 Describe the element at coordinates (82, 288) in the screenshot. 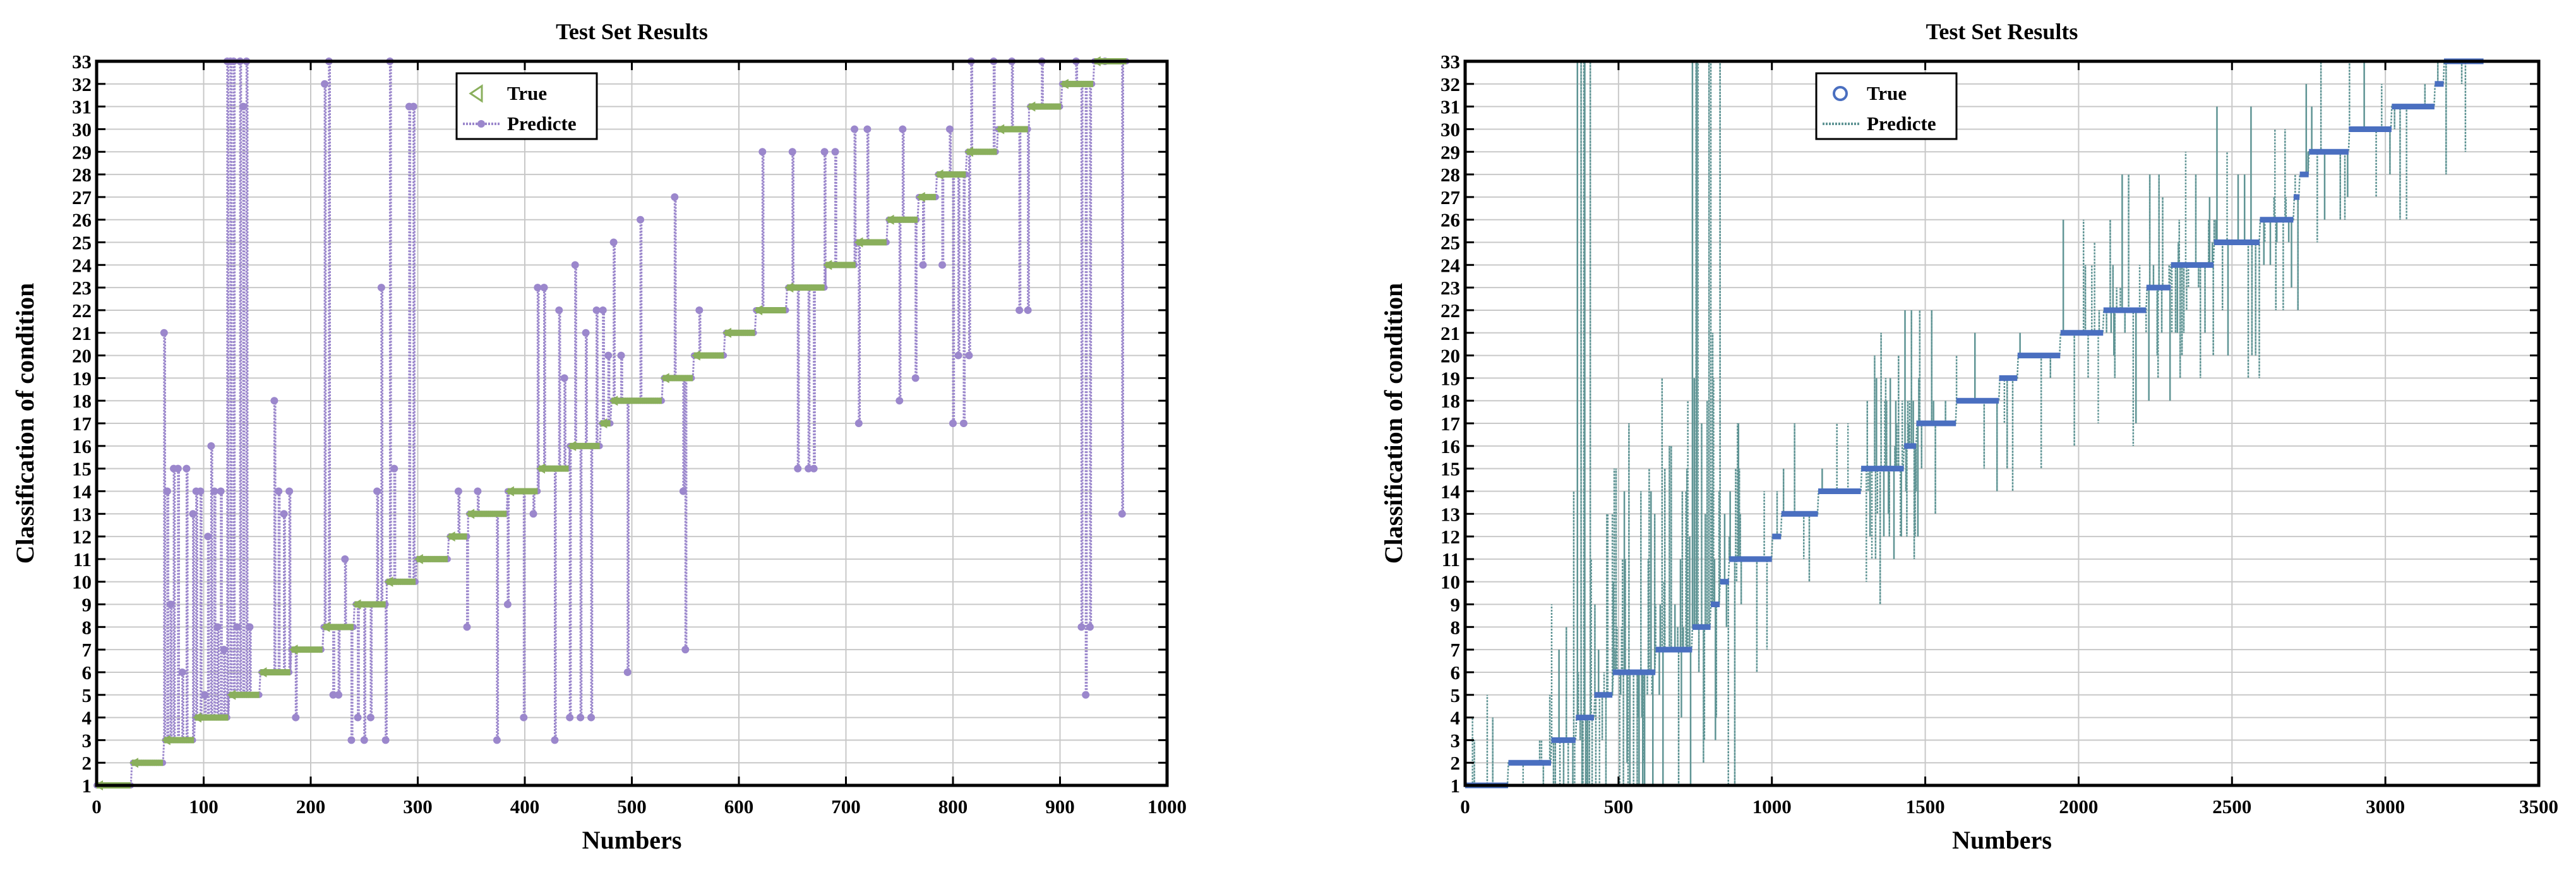

I see `chart0-y-tick-label: 23` at that location.